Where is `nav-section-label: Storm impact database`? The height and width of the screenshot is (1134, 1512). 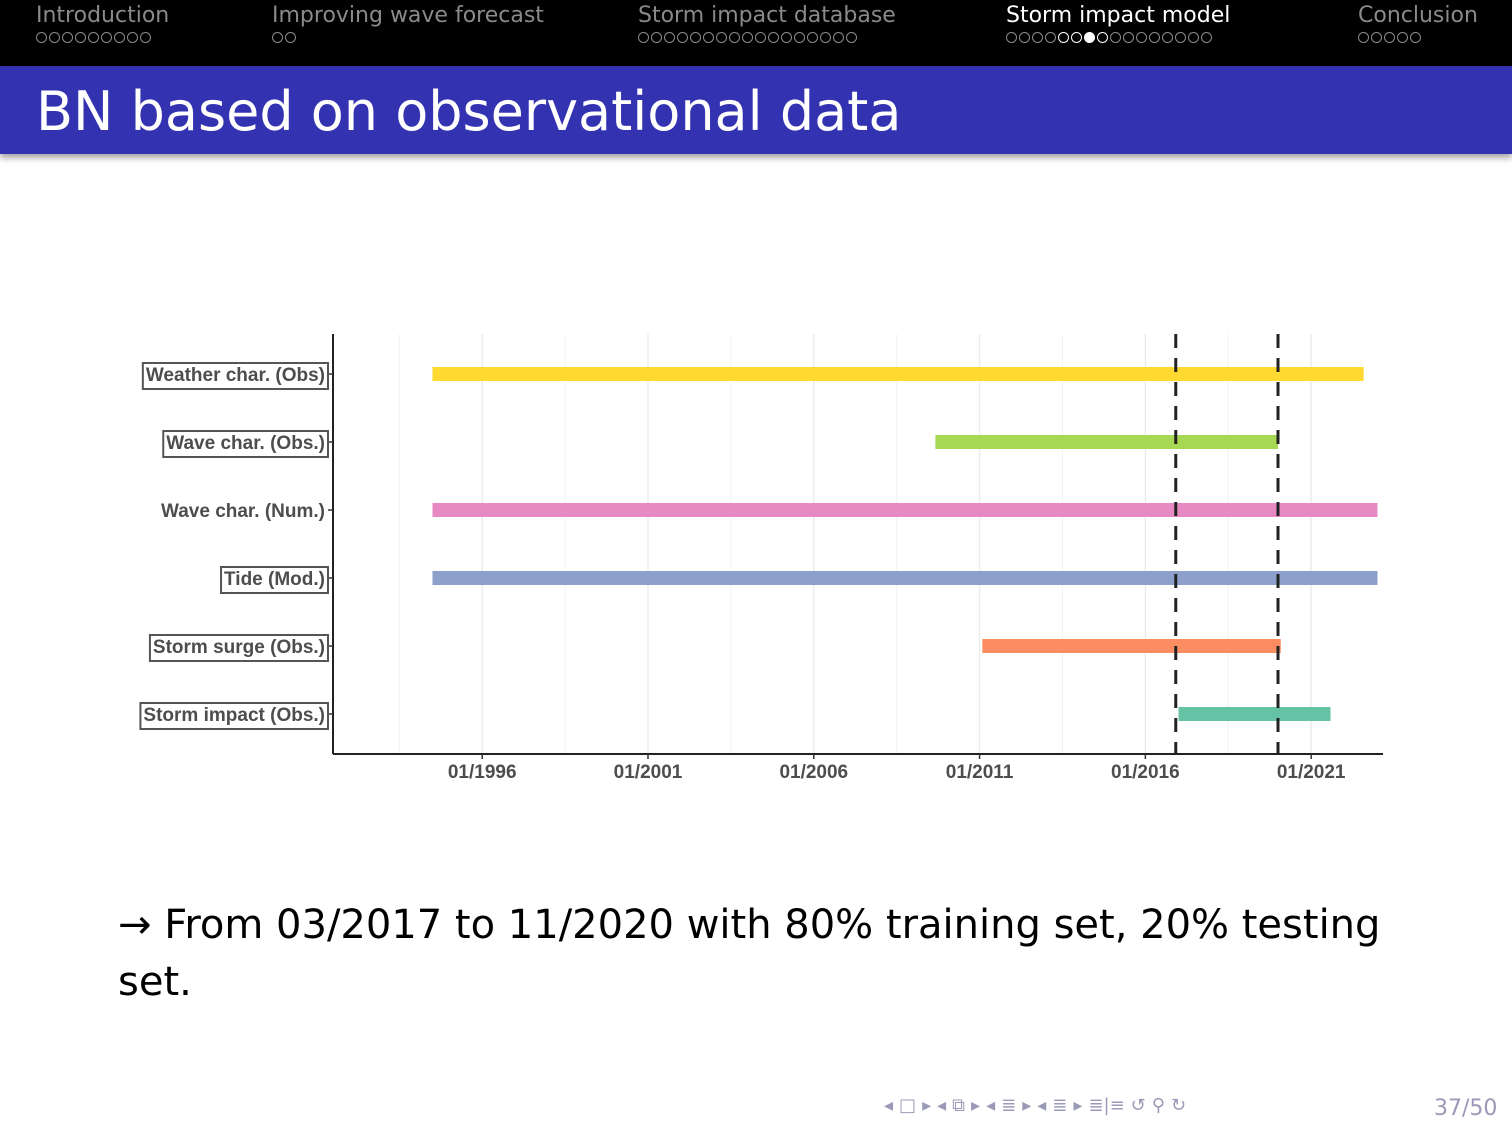
nav-section-label: Storm impact database is located at coordinates (767, 15).